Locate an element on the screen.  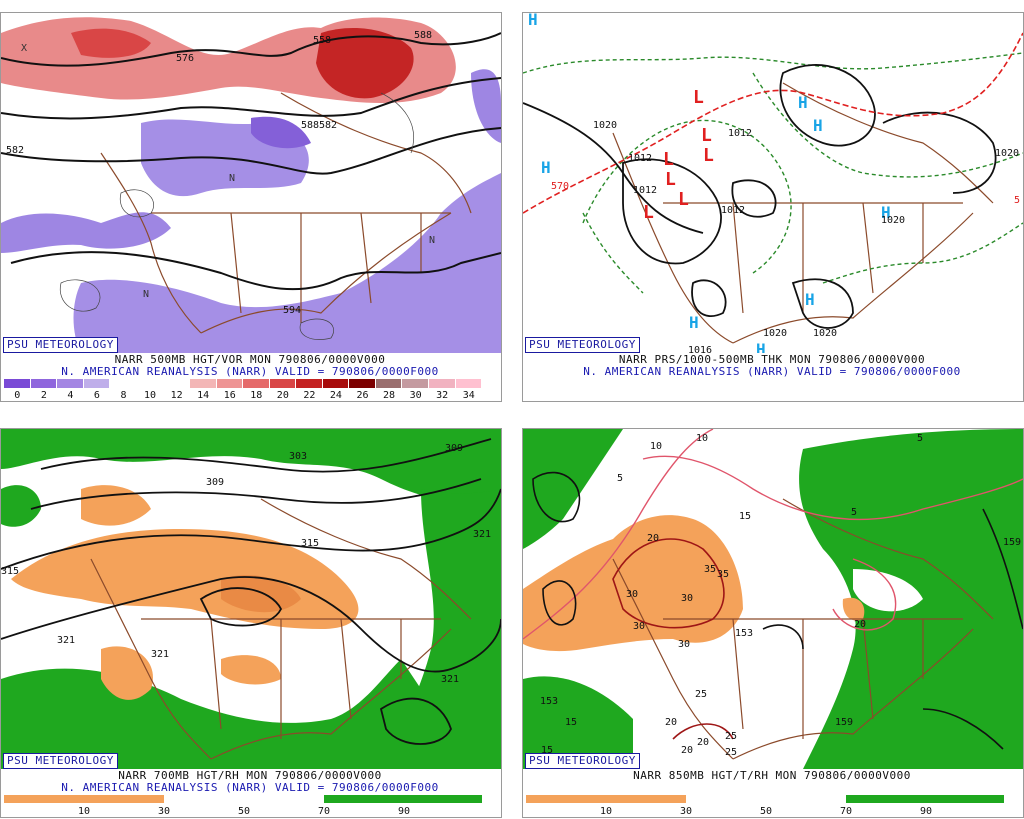
thickness-label: 5 is located at coordinates (1017, 200).